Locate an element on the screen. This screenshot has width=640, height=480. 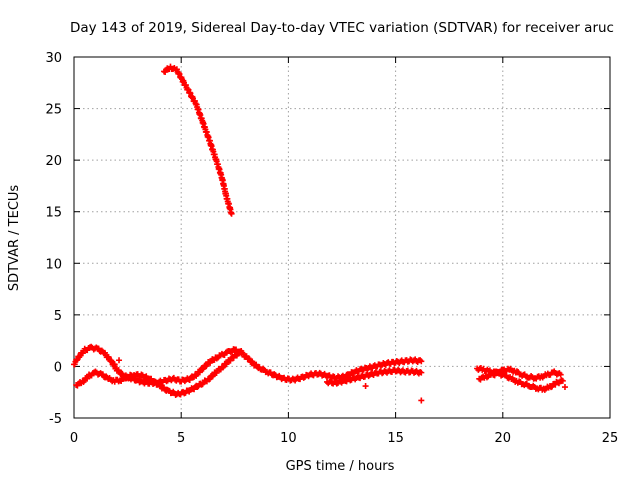
x-tick-label: 25 is located at coordinates (610, 438).